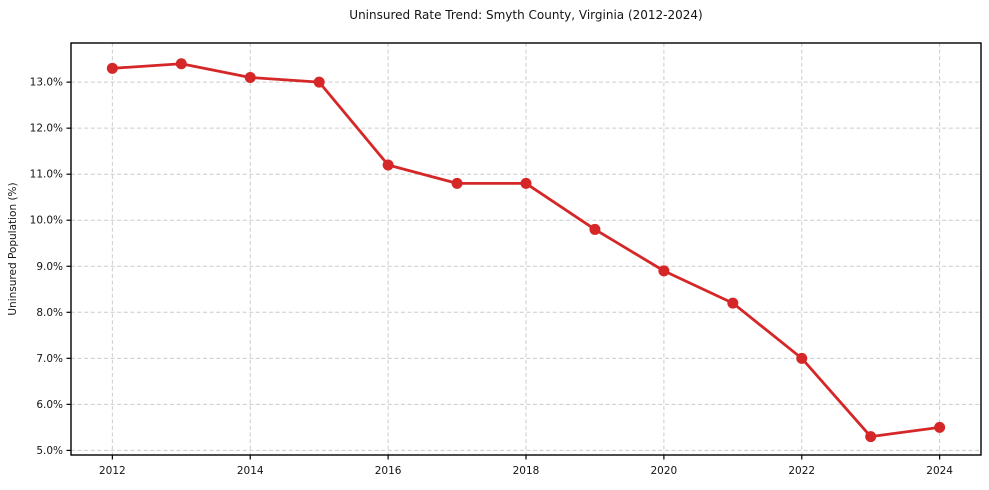 The image size is (989, 490). Describe the element at coordinates (112, 471) in the screenshot. I see `x-tick-label: 2012` at that location.